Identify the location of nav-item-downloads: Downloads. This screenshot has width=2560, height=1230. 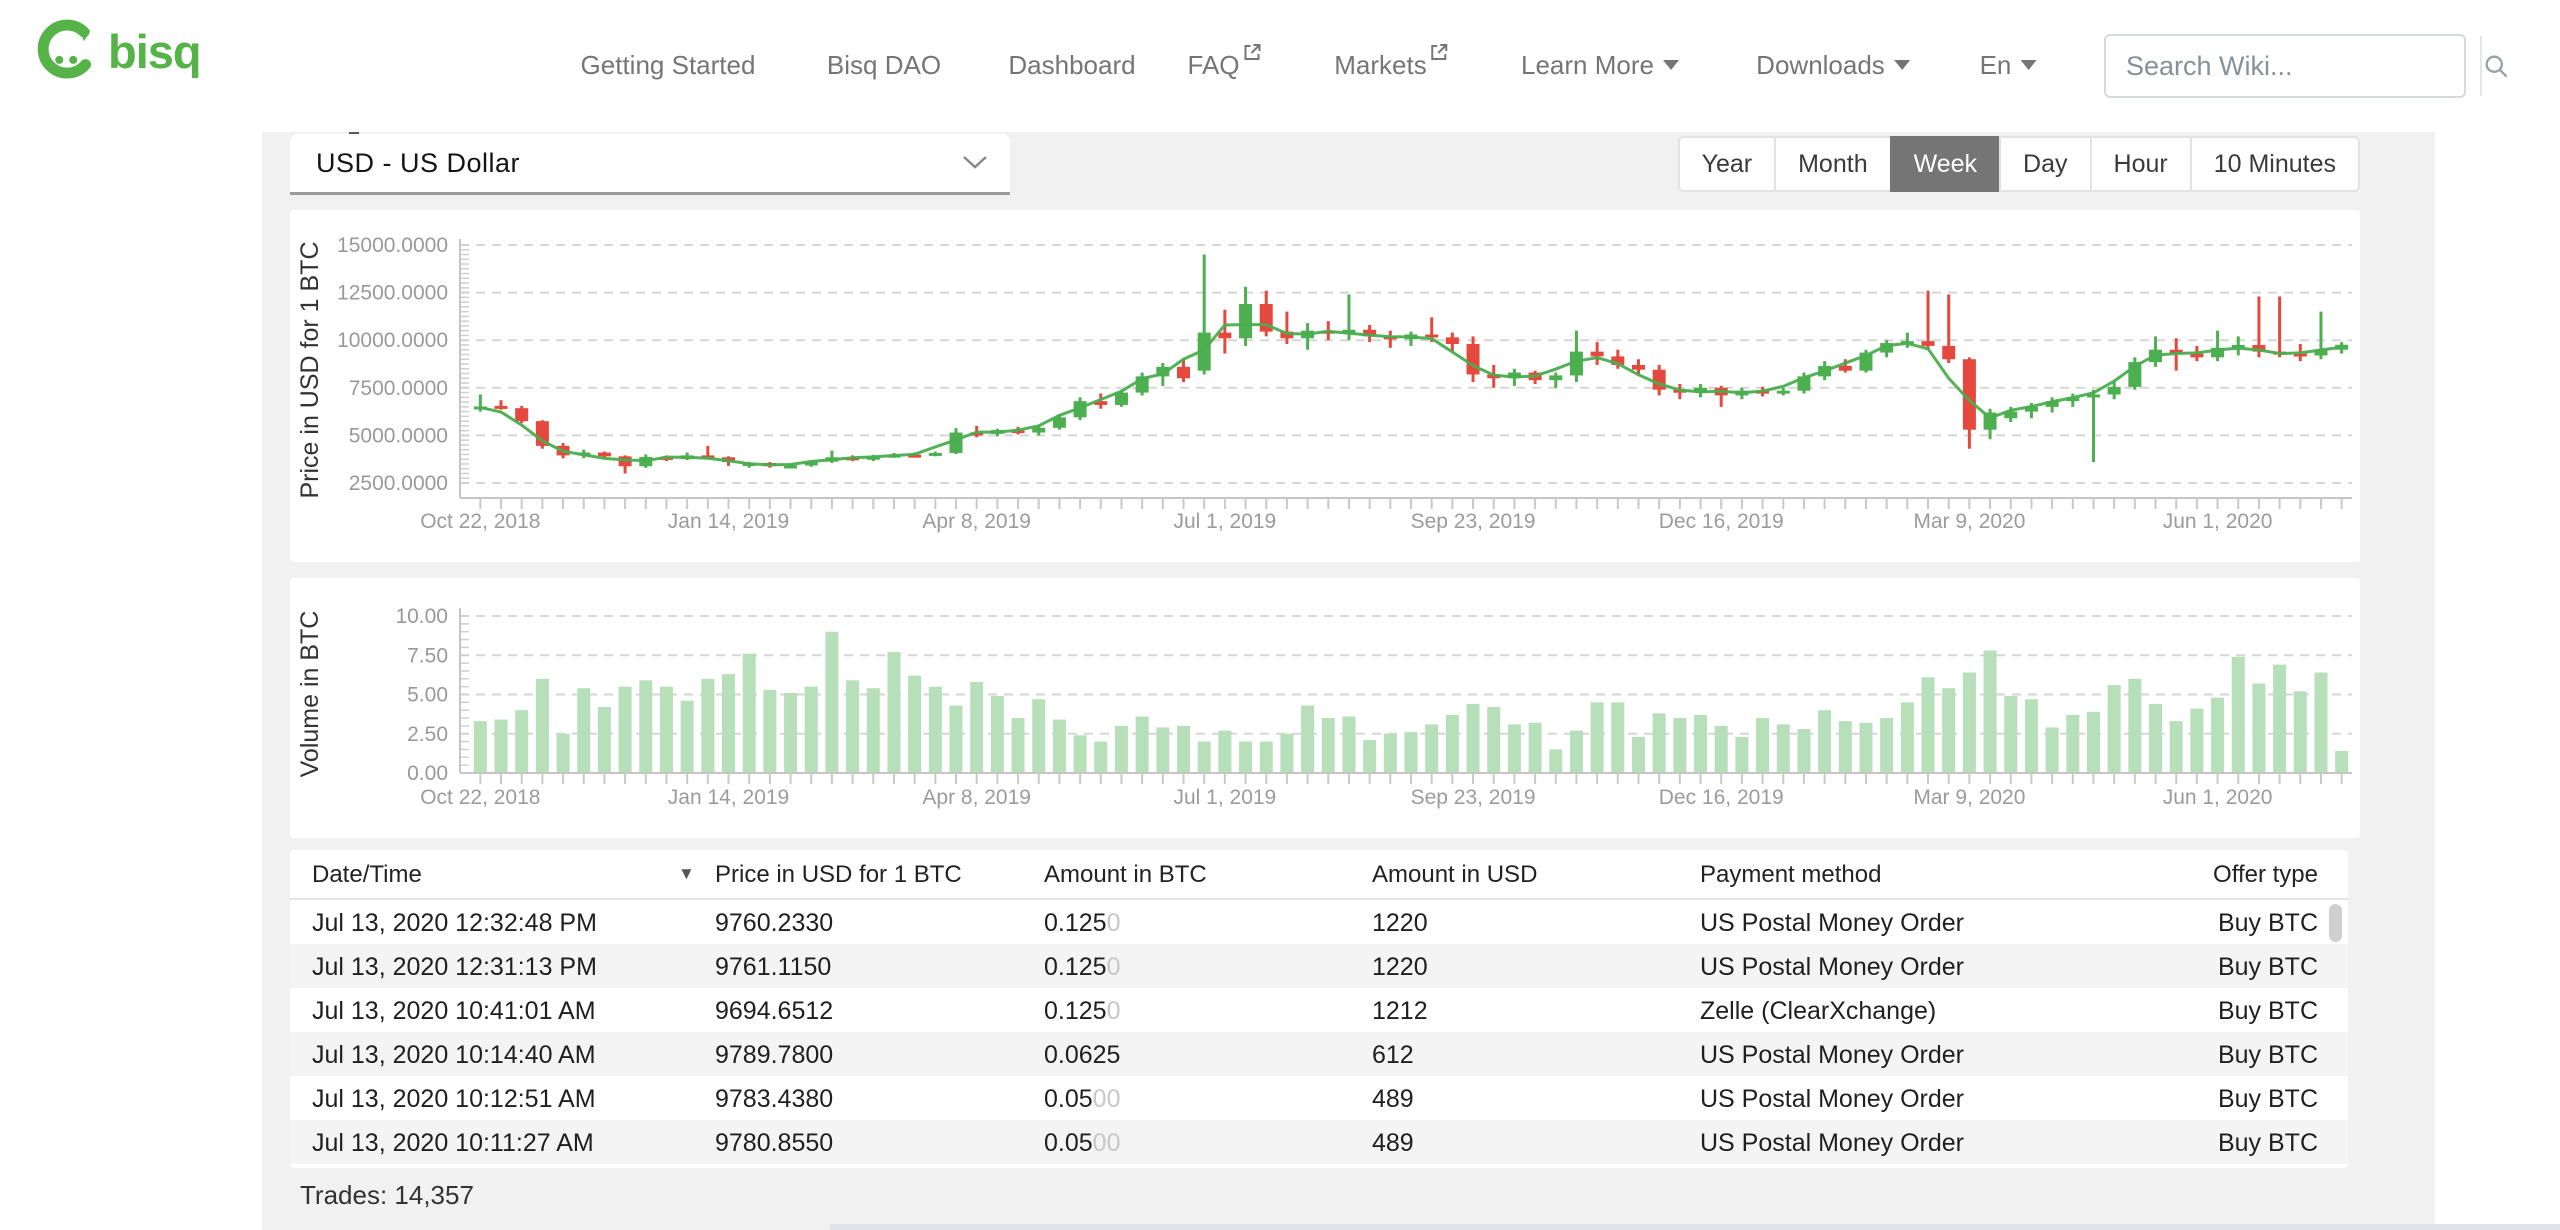
(1833, 65).